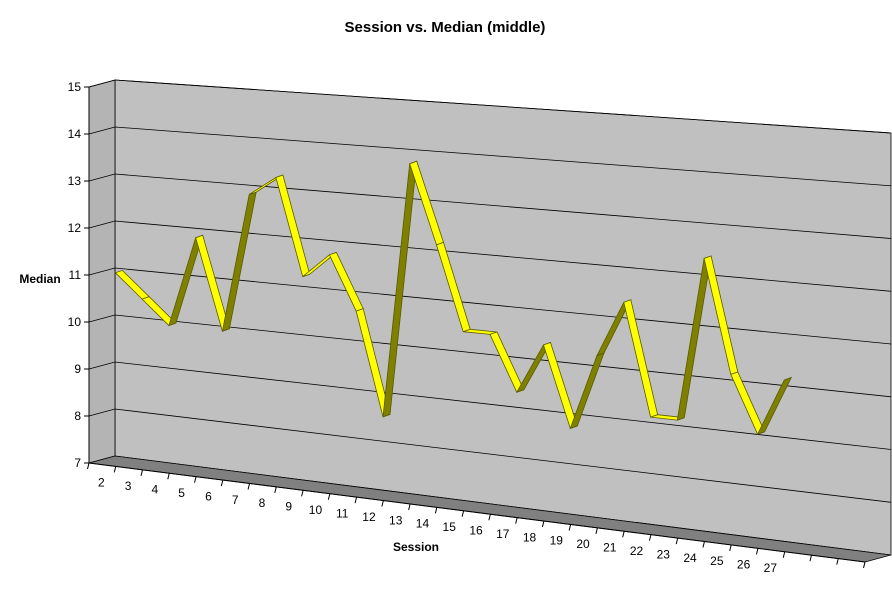  What do you see at coordinates (75, 181) in the screenshot?
I see `y-tick-label: 13` at bounding box center [75, 181].